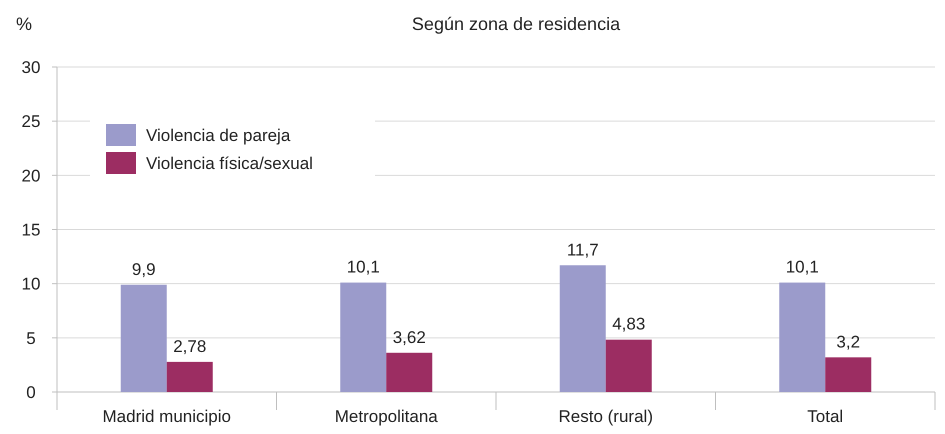 The width and height of the screenshot is (945, 434). I want to click on x-tick-label: Total, so click(825, 416).